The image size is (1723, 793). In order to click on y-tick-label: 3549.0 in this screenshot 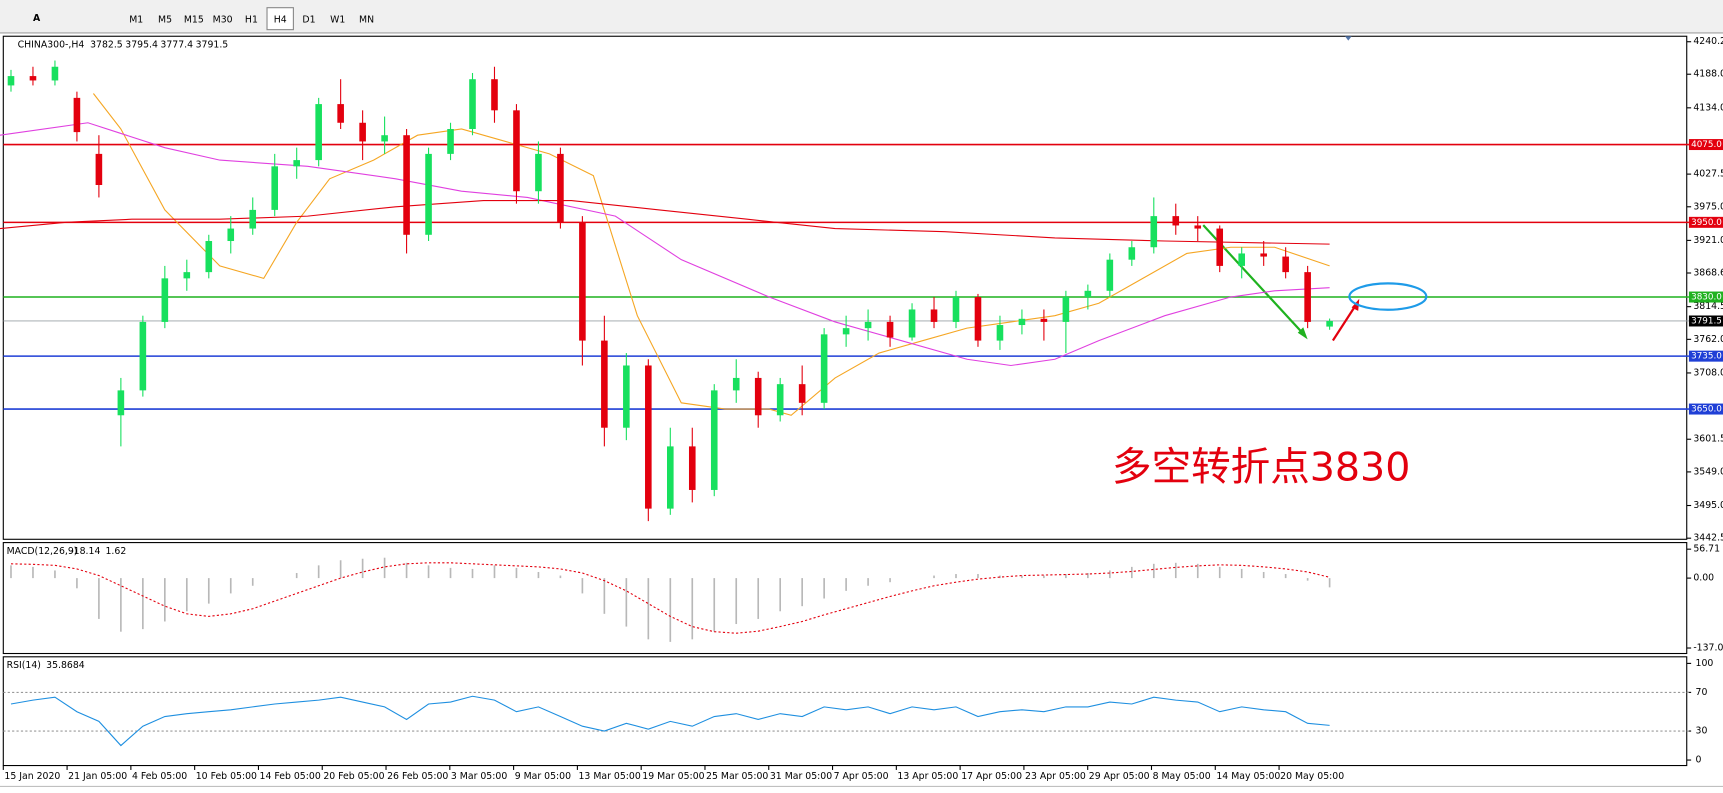, I will do `click(1708, 471)`.